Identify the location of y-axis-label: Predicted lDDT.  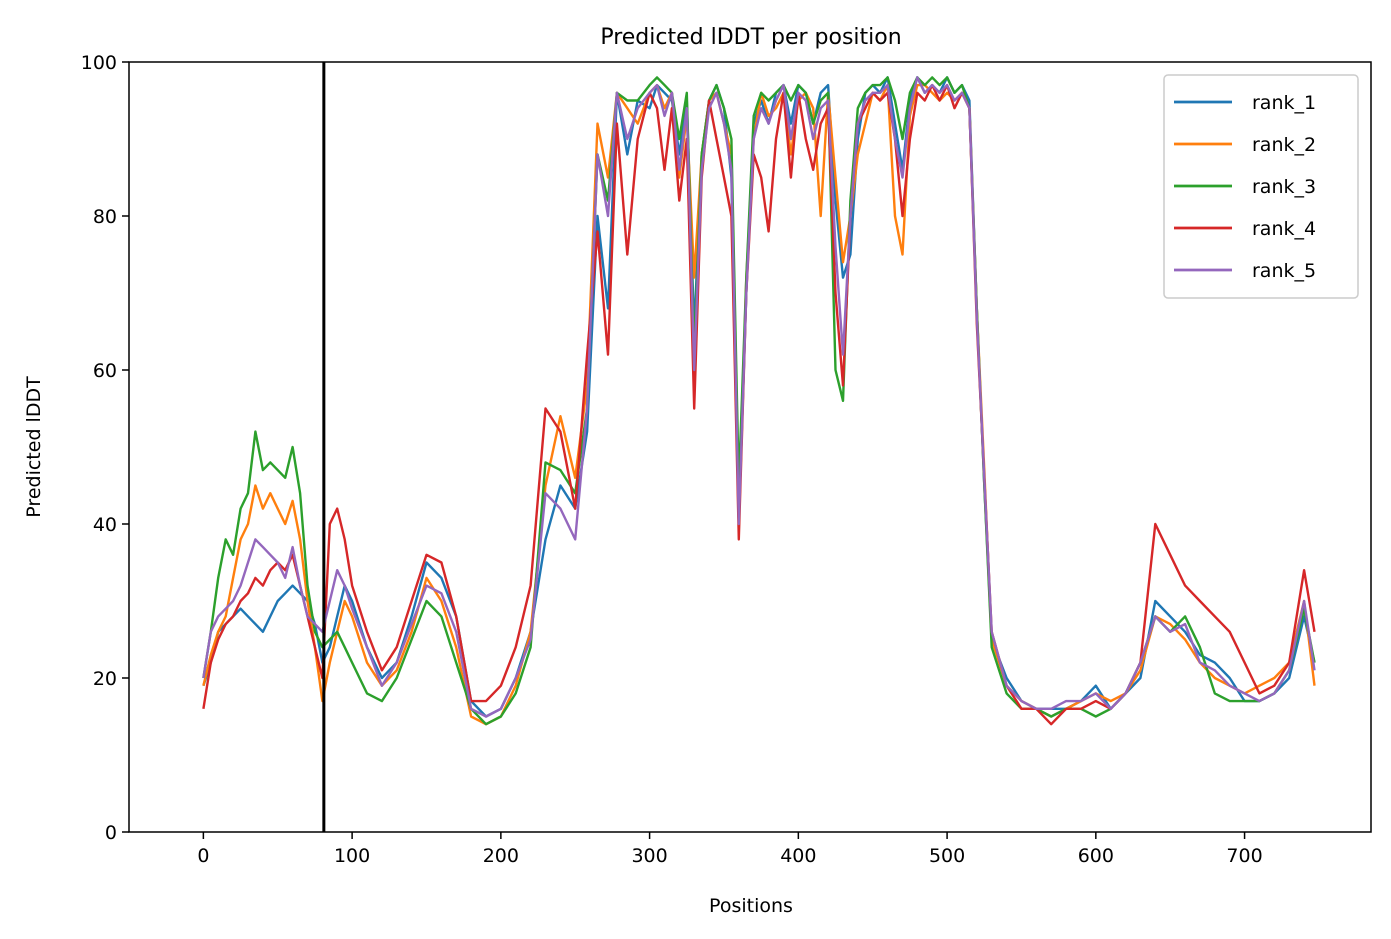
(34, 447).